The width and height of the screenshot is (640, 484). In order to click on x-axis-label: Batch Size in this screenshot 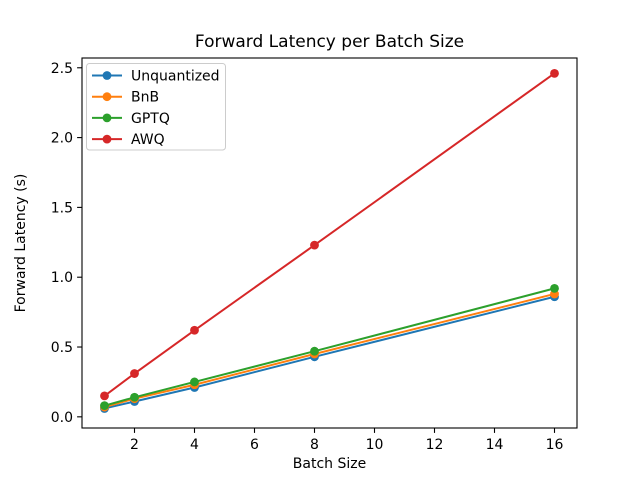, I will do `click(329, 464)`.